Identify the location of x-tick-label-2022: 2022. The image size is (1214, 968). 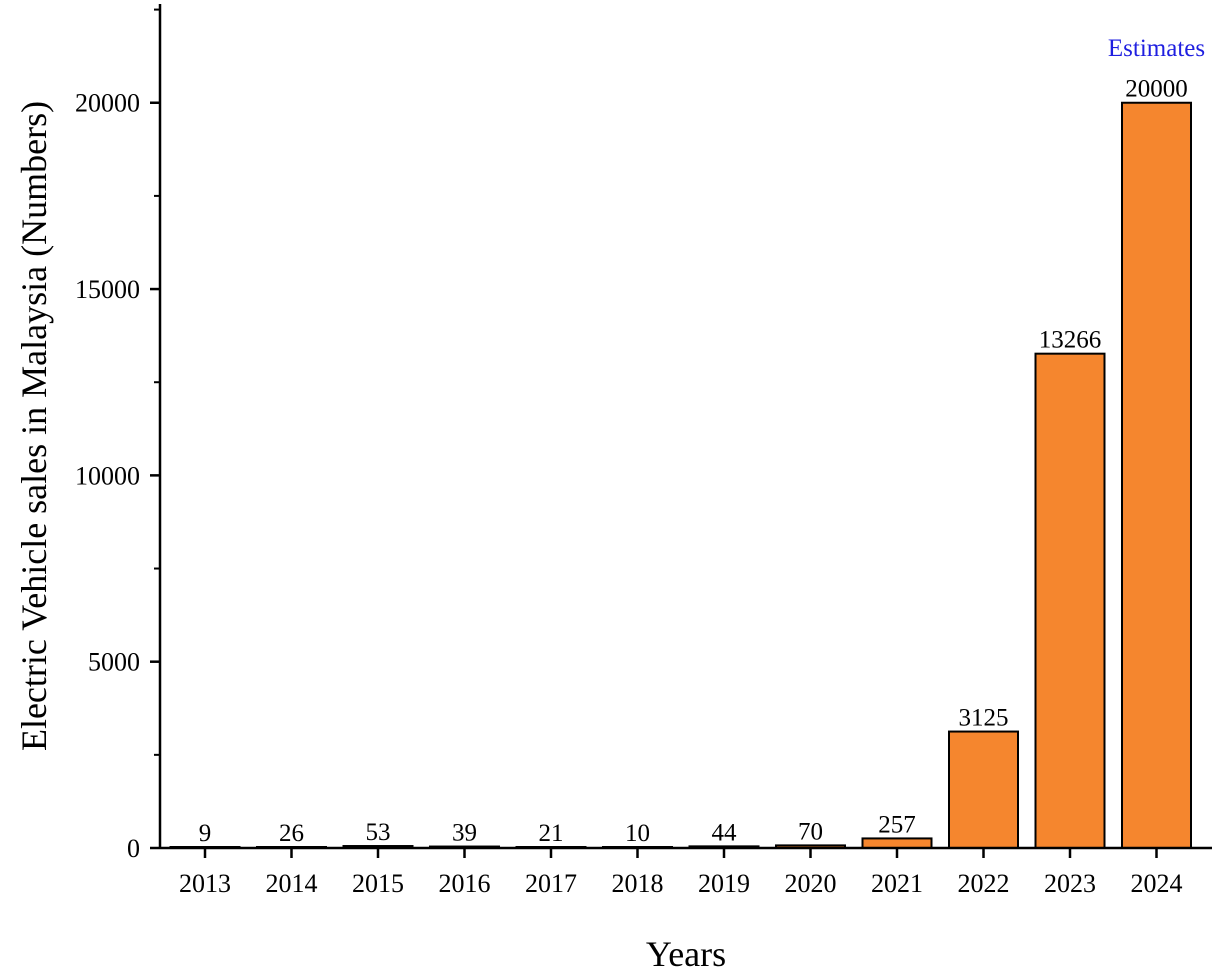
(984, 883).